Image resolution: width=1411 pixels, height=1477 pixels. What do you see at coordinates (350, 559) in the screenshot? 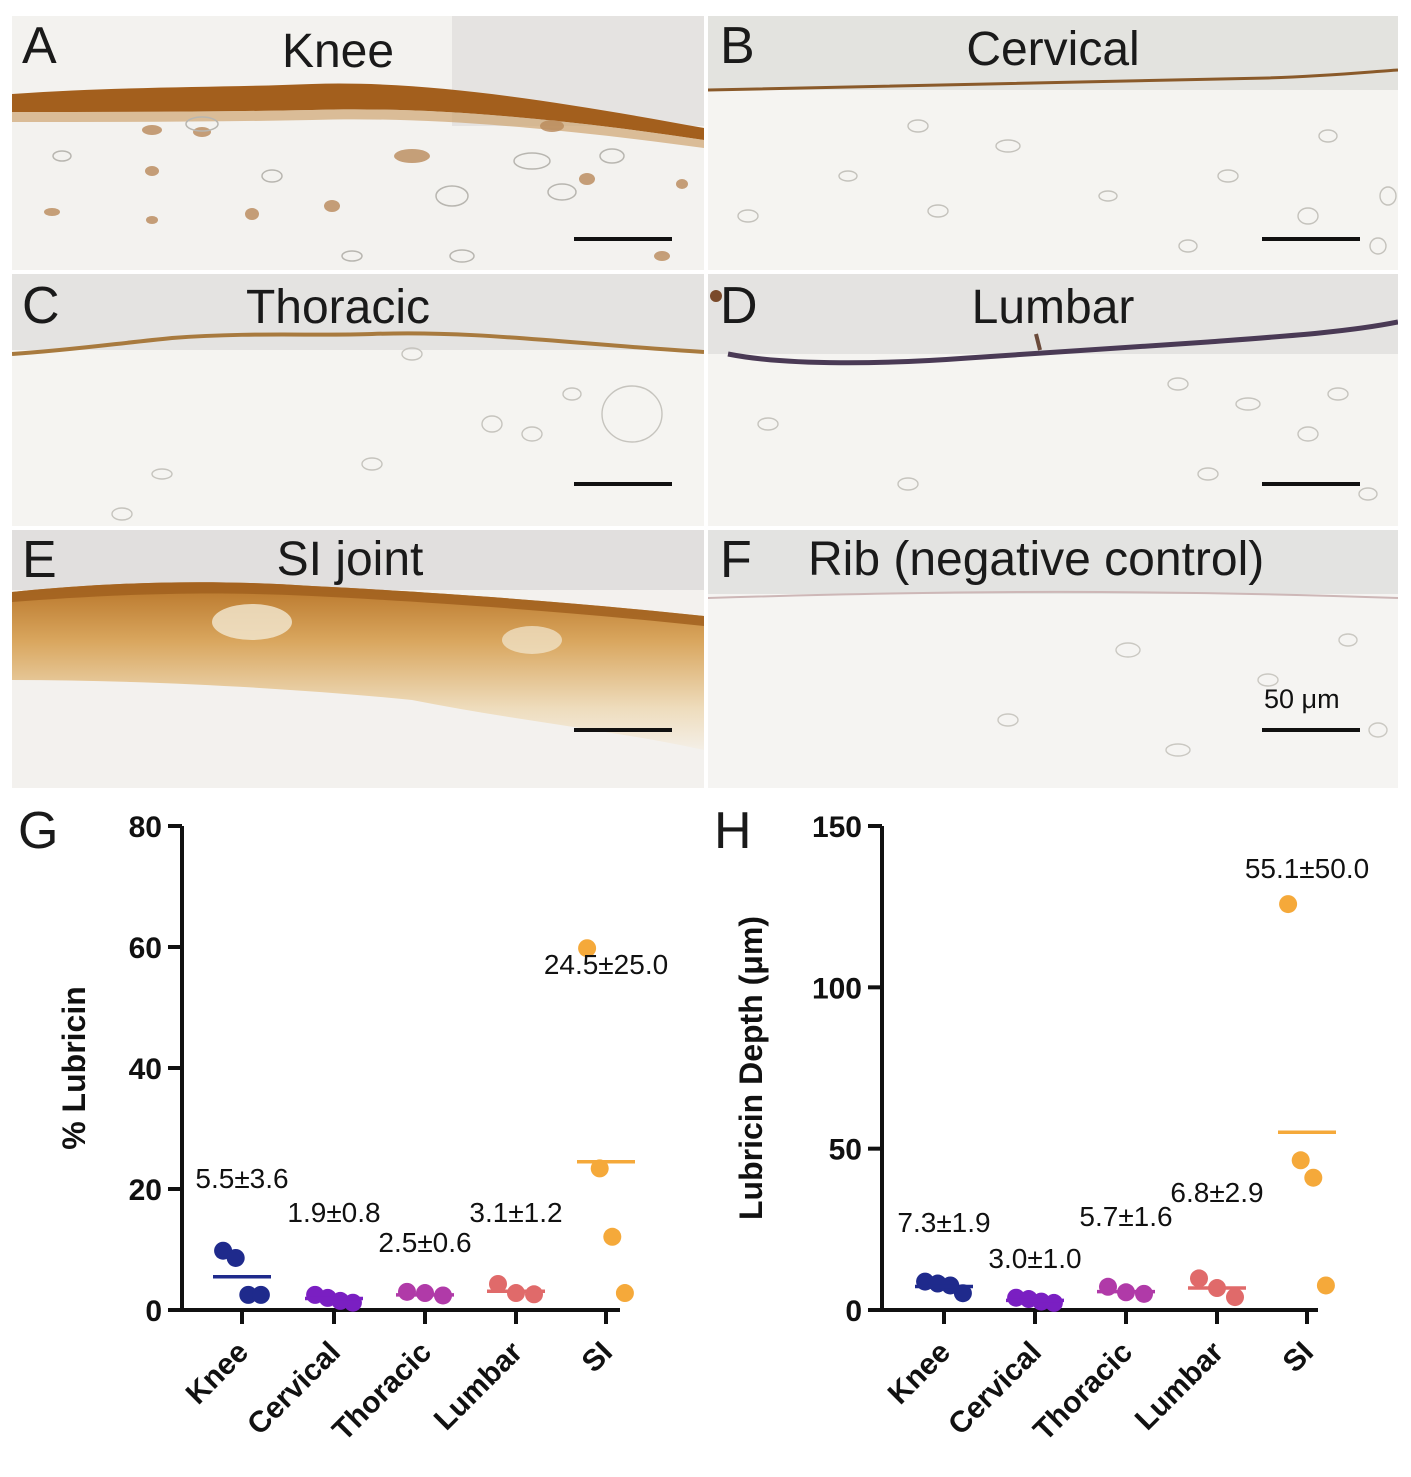
I see `panel-title: SI joint` at bounding box center [350, 559].